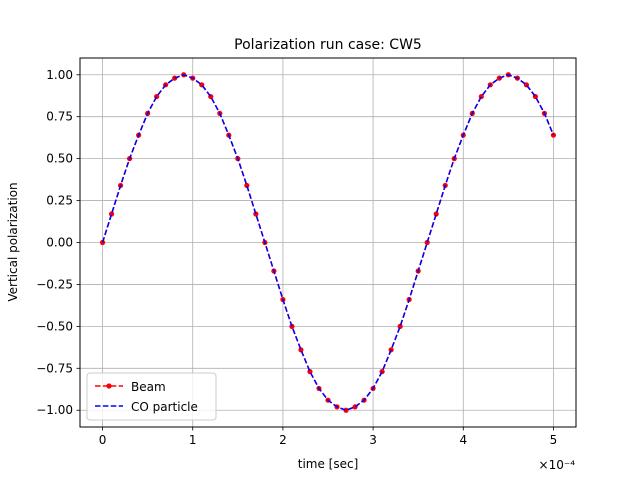  I want to click on y-tick-label: 0.75, so click(59, 117).